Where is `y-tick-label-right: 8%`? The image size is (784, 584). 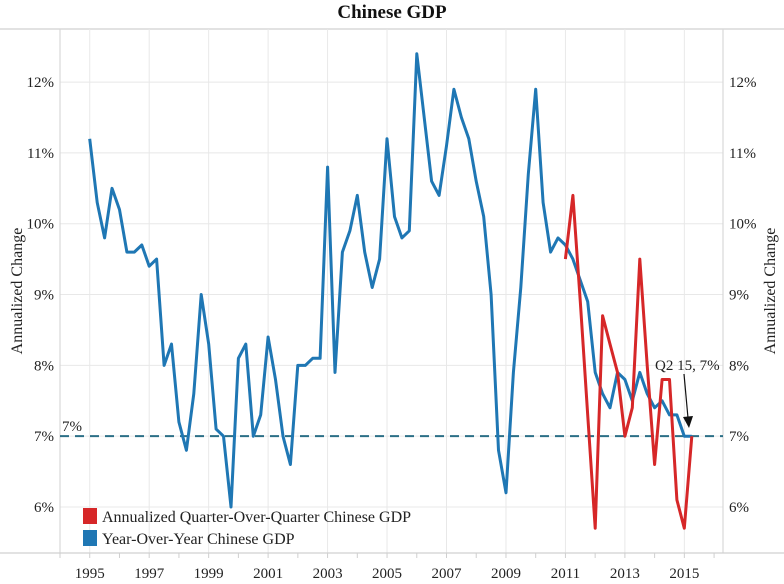
y-tick-label-right: 8% is located at coordinates (739, 366).